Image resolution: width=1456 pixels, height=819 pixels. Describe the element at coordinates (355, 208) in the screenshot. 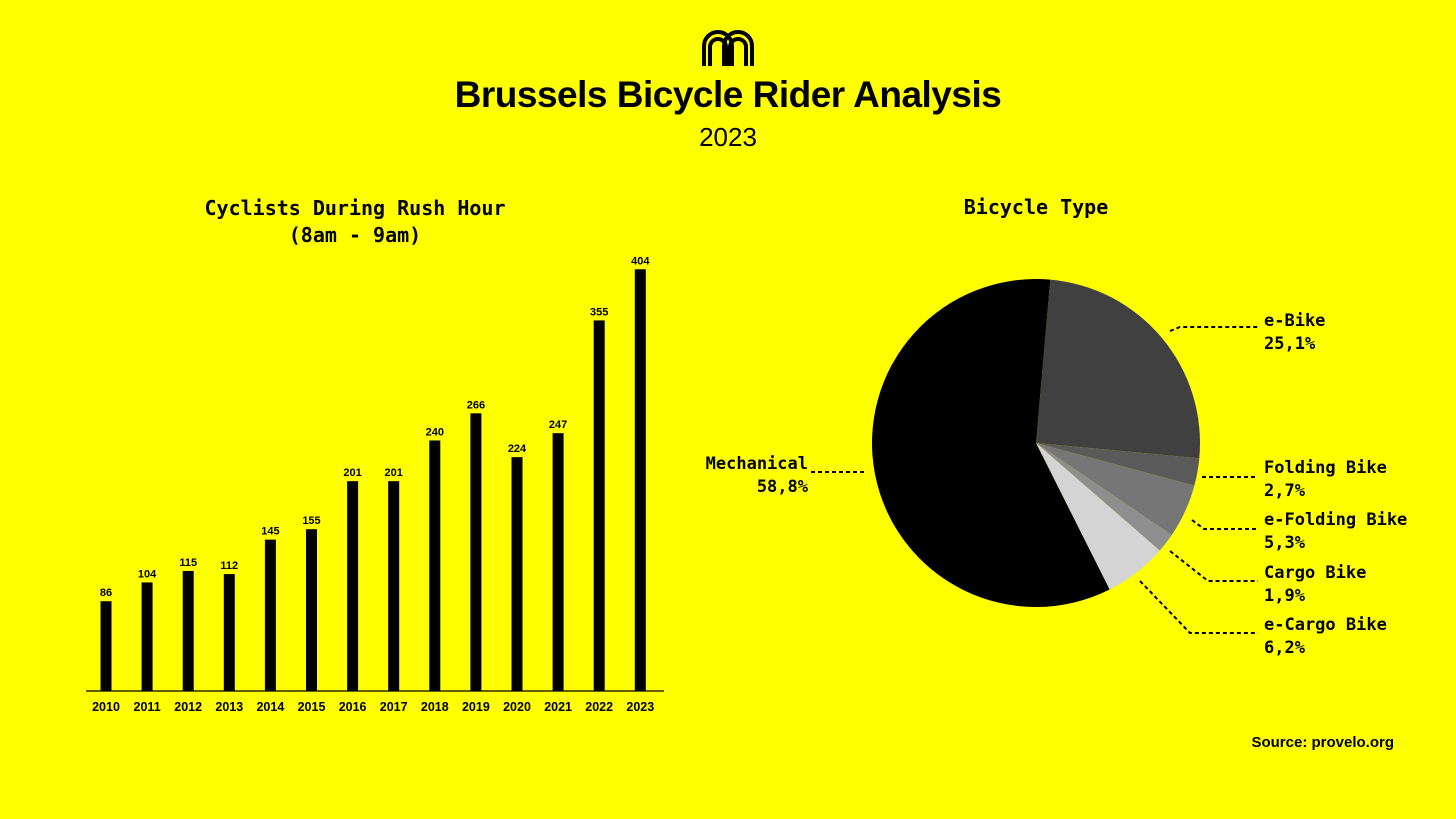

I see `bar-chart-title-line1: Cyclists During Rush Hour` at that location.